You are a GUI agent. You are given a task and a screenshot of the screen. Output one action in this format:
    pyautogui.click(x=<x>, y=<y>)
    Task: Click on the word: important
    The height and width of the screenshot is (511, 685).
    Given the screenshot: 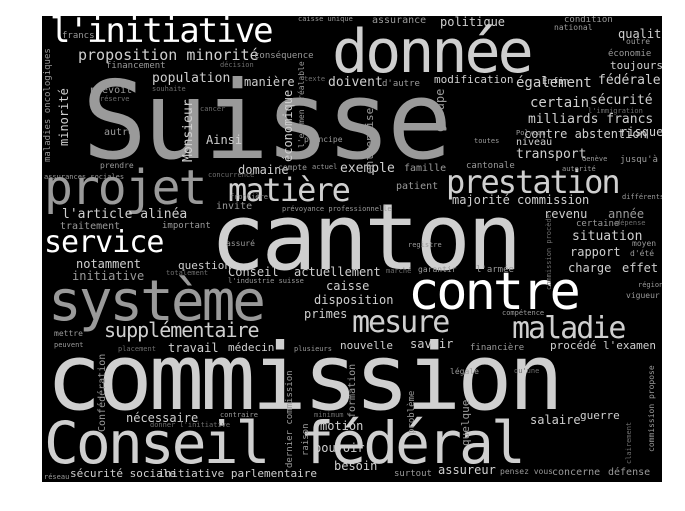 What is the action you would take?
    pyautogui.click(x=186, y=226)
    